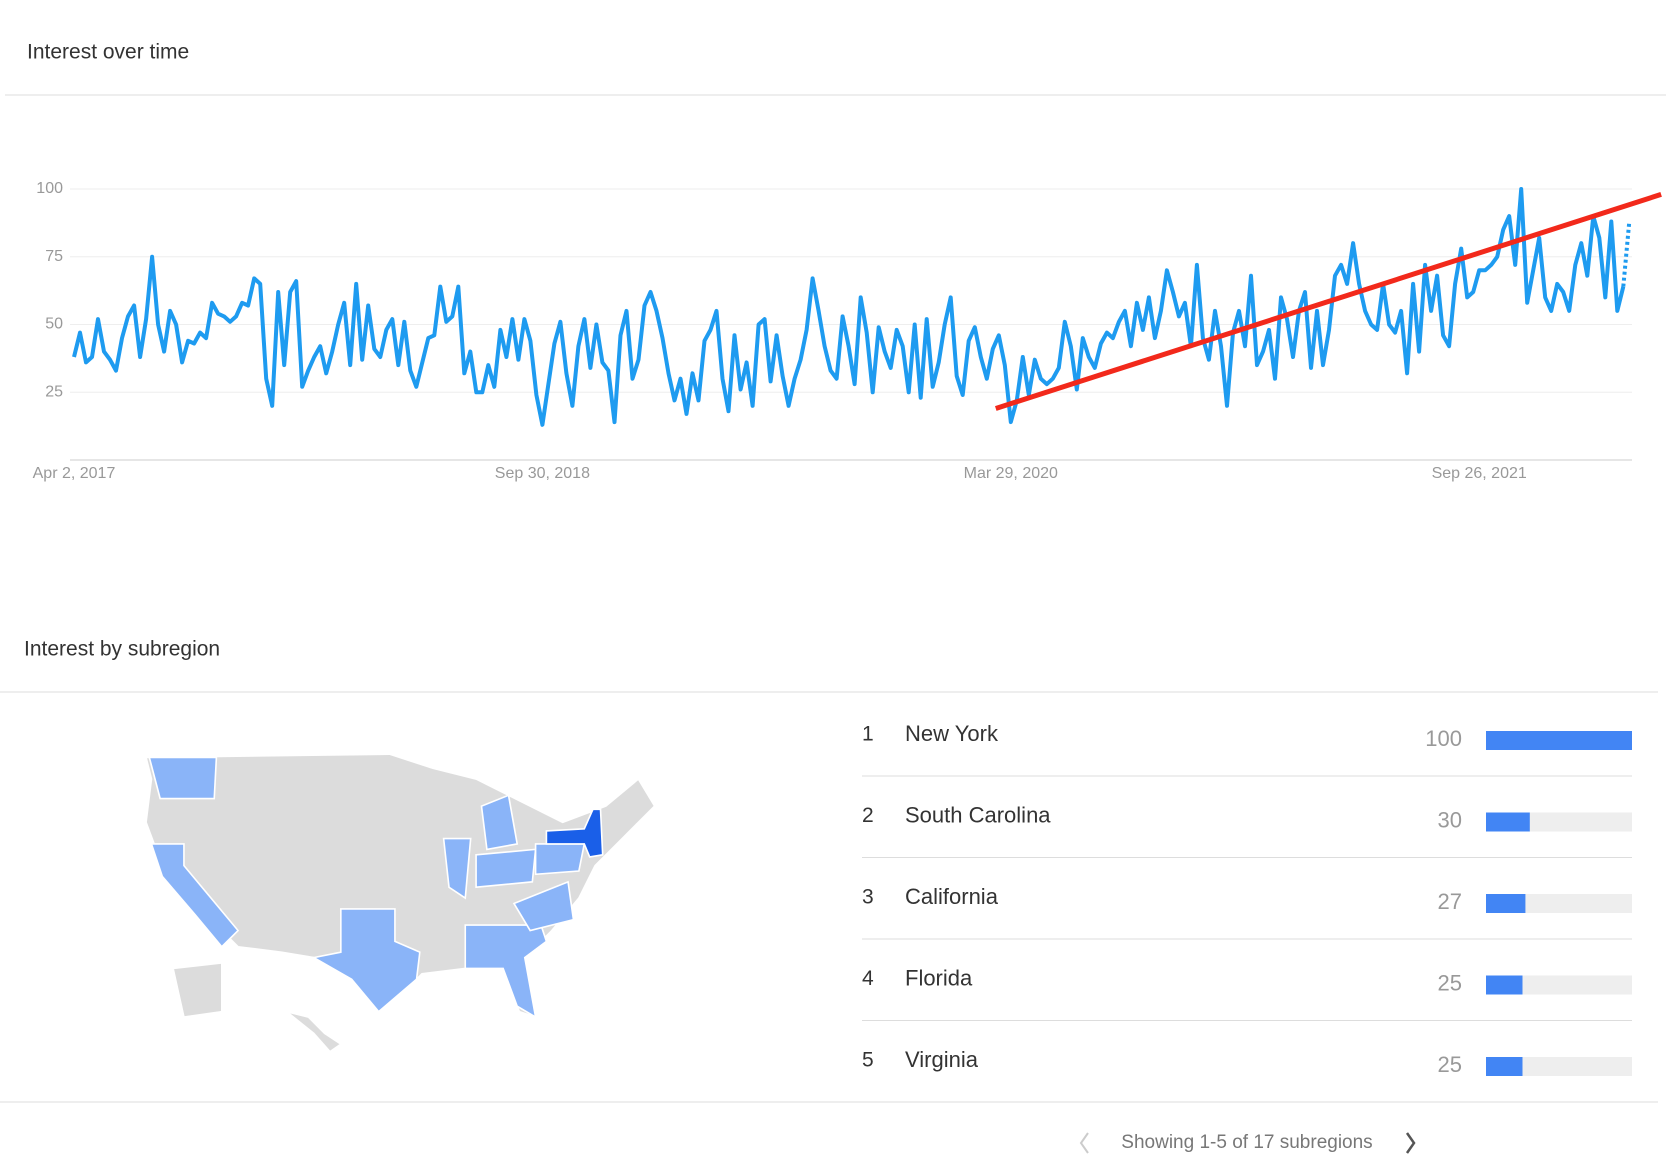 This screenshot has height=1168, width=1672. What do you see at coordinates (542, 473) in the screenshot?
I see `x-tick-label: Sep 30, 2018` at bounding box center [542, 473].